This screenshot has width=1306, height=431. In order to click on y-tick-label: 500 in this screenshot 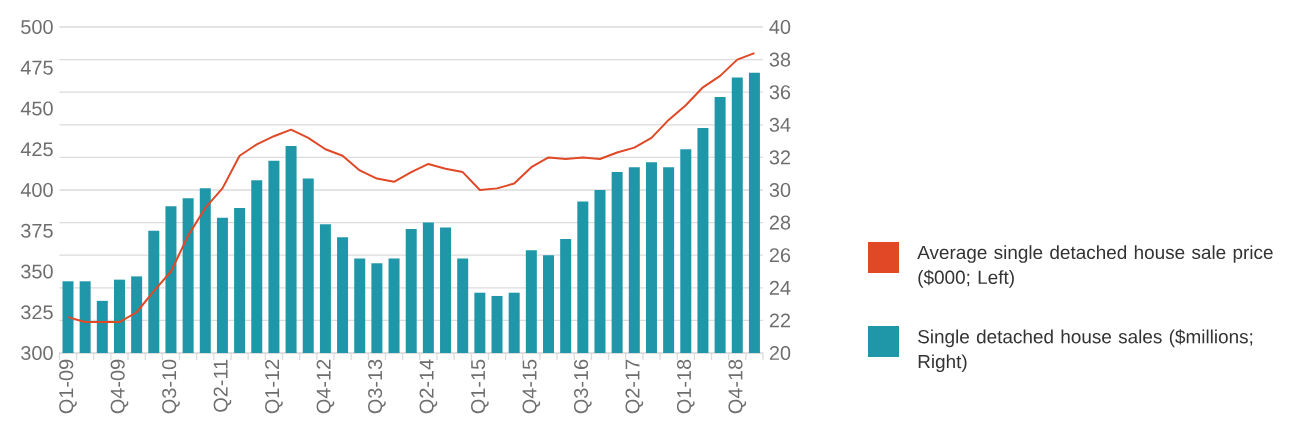, I will do `click(37, 27)`.